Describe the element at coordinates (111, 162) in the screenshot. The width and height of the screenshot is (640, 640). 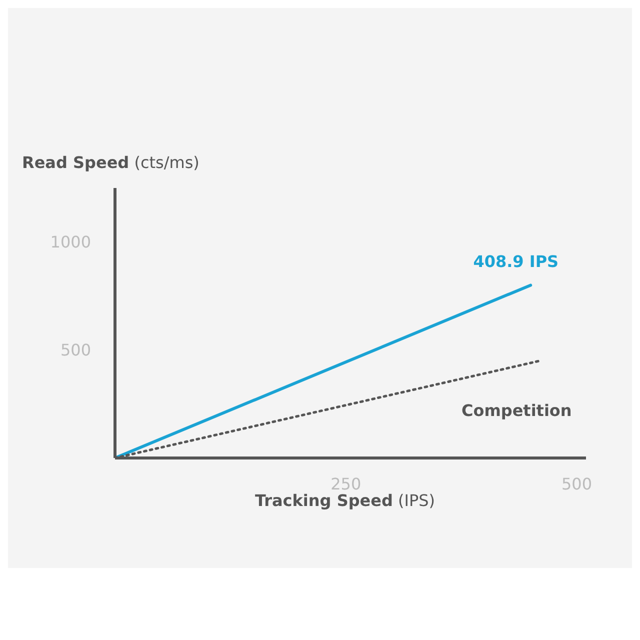
I see `y-axis-title: Read Speed (cts/ms)` at that location.